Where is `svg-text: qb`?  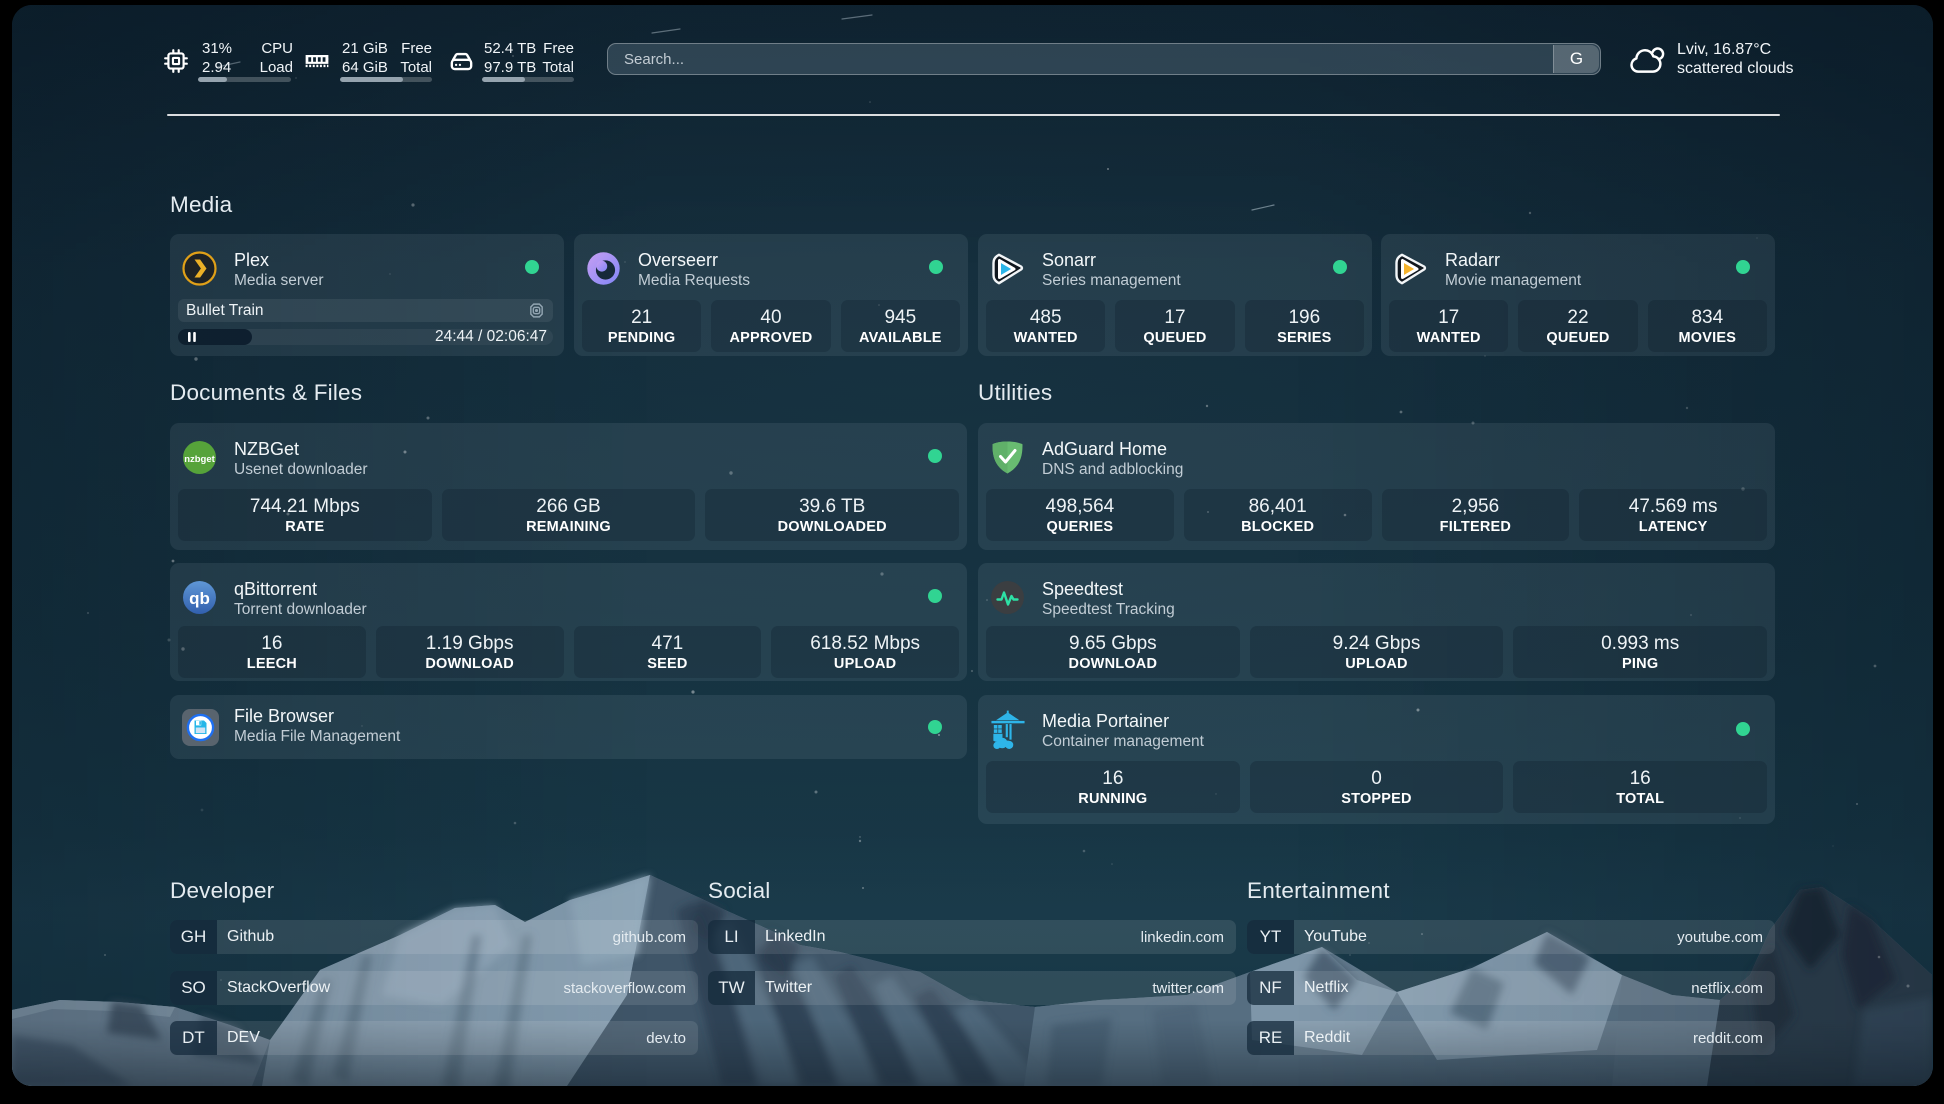
svg-text: qb is located at coordinates (199, 598).